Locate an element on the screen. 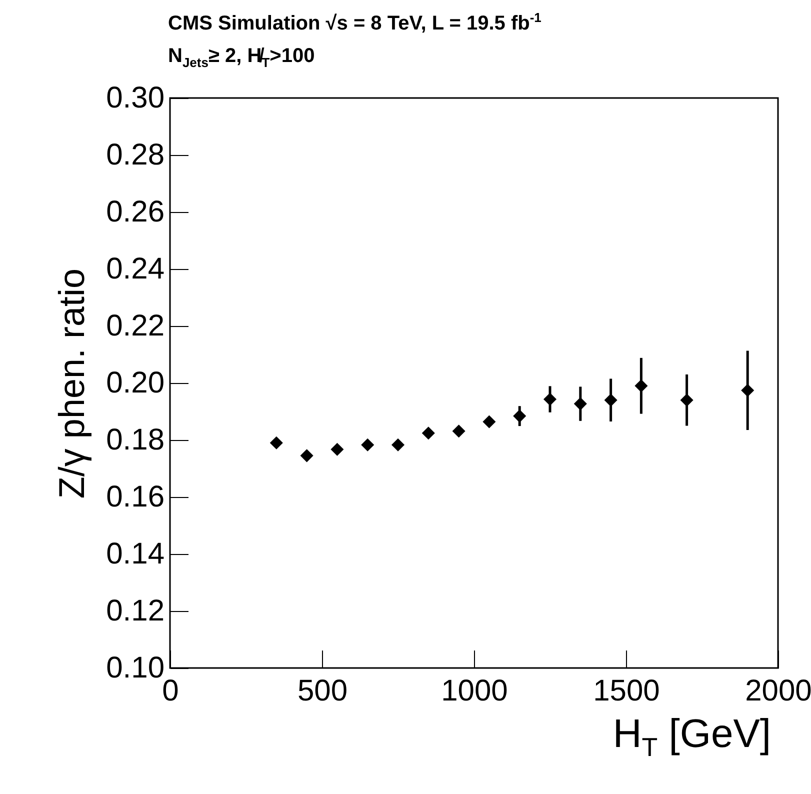 The height and width of the screenshot is (794, 811). y-tick-label: 0.22 is located at coordinates (135, 326).